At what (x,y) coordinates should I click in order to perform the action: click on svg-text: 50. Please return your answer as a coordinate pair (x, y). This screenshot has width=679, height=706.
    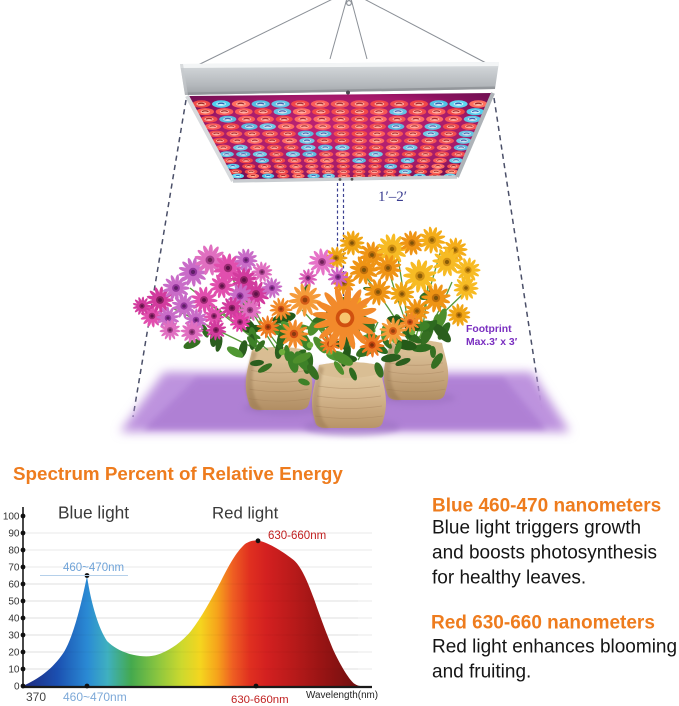
    Looking at the image, I should click on (14, 601).